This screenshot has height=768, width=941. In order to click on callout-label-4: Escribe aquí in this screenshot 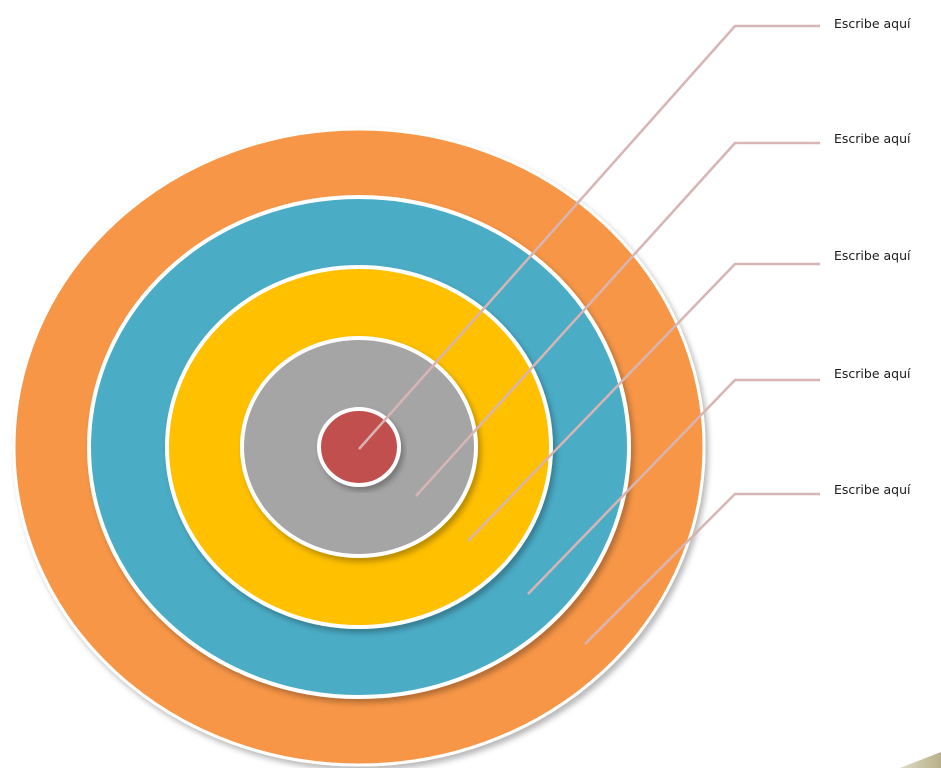, I will do `click(872, 373)`.